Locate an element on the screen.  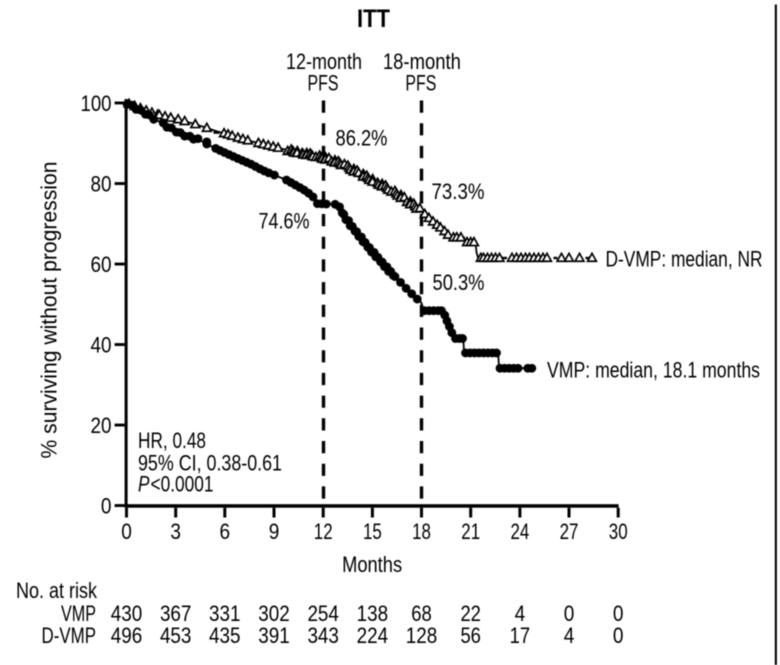
svg-text: 18 is located at coordinates (421, 531).